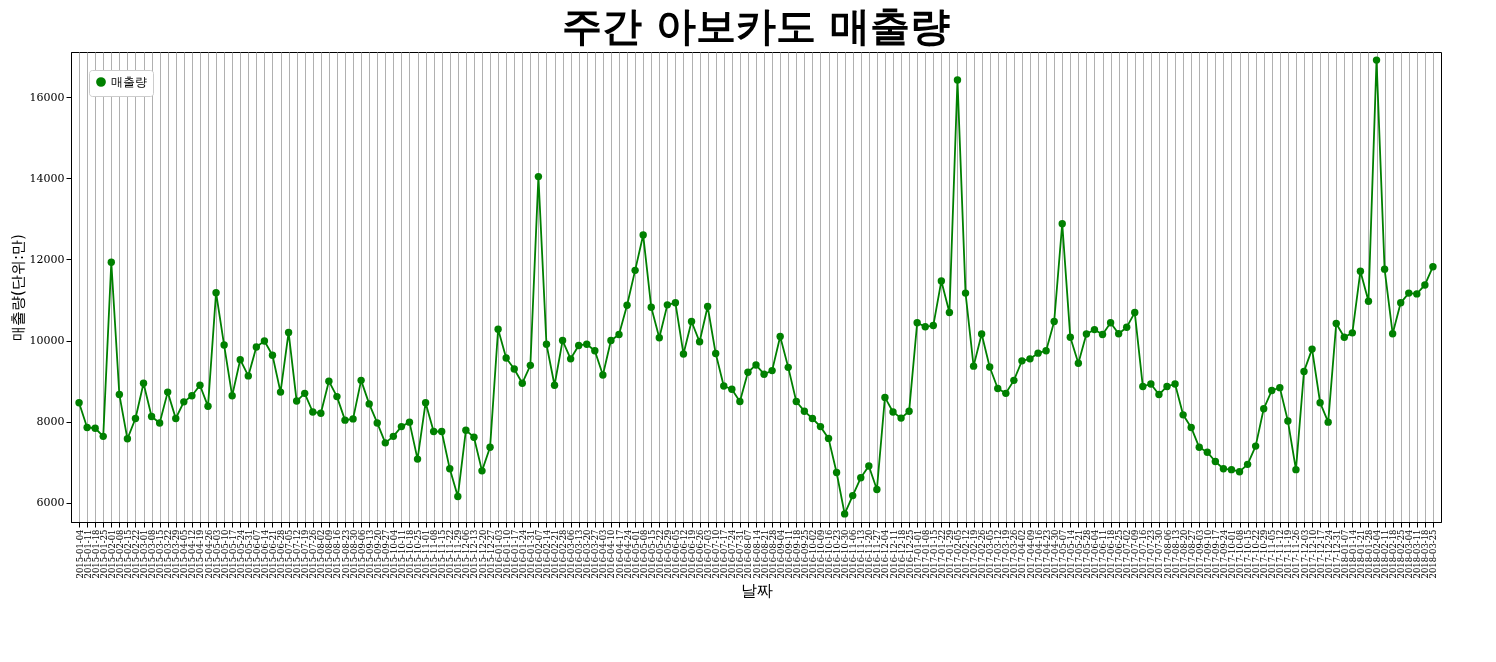  I want to click on x-tick-label: 2016-09-04, so click(780, 554).